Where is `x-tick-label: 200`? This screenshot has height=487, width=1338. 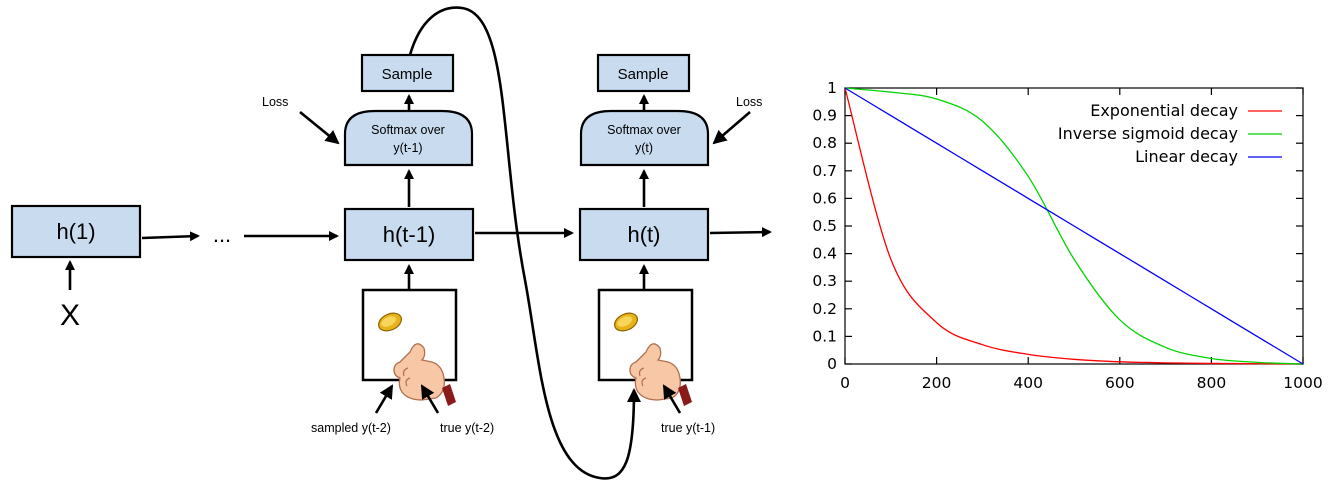
x-tick-label: 200 is located at coordinates (937, 383).